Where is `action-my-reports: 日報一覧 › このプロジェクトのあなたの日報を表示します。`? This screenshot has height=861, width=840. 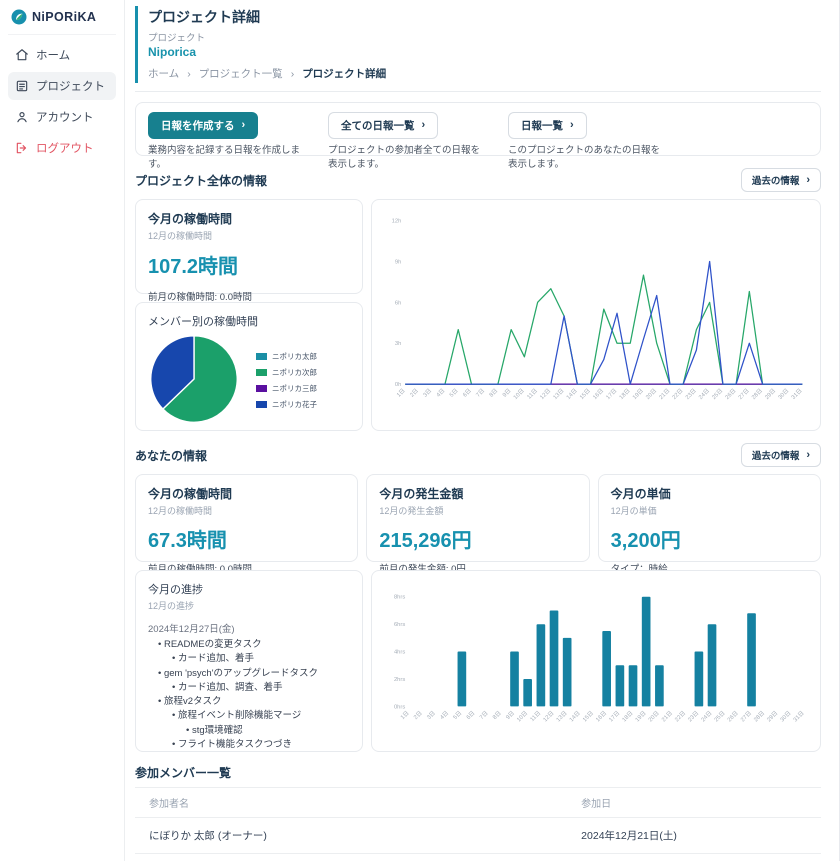 action-my-reports: 日報一覧 › このプロジェクトのあなたの日報を表示します。 is located at coordinates (588, 141).